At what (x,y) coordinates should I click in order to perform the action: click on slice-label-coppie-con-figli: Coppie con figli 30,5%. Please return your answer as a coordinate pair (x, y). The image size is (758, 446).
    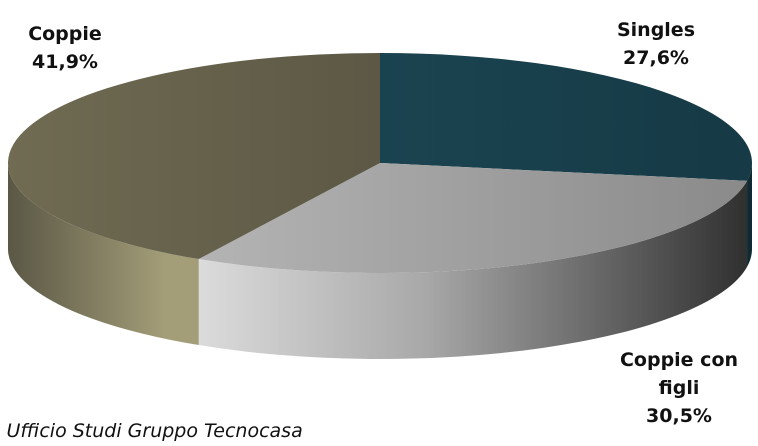
    Looking at the image, I should click on (679, 388).